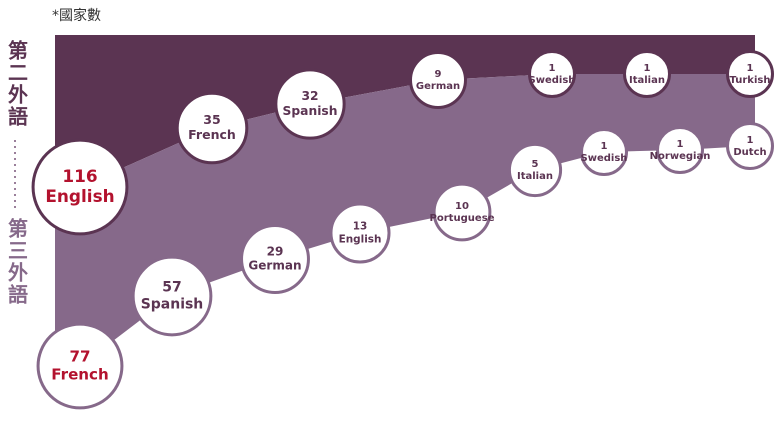  I want to click on bubble-label: Portuguese, so click(461, 218).